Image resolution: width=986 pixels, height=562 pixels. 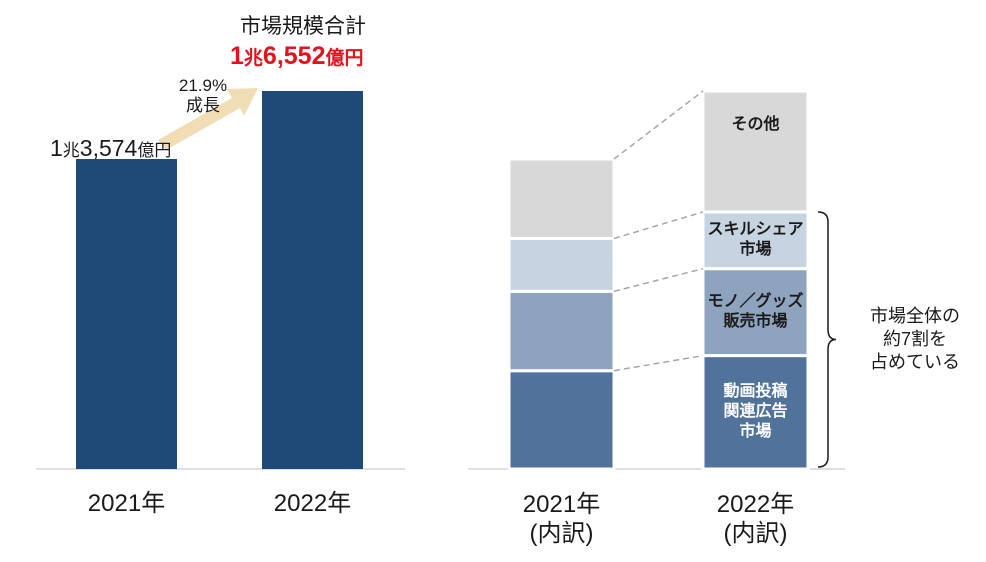 What do you see at coordinates (915, 339) in the screenshot?
I see `market-share-note: 市場全体の 約7割を 占めている` at bounding box center [915, 339].